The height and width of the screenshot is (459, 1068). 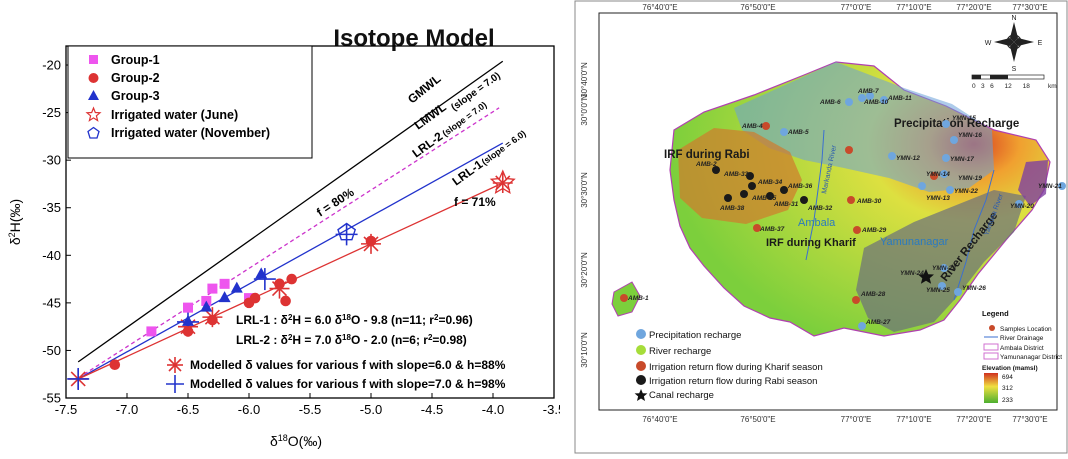 I want to click on y-tick-label: -20, so click(x=51, y=65).